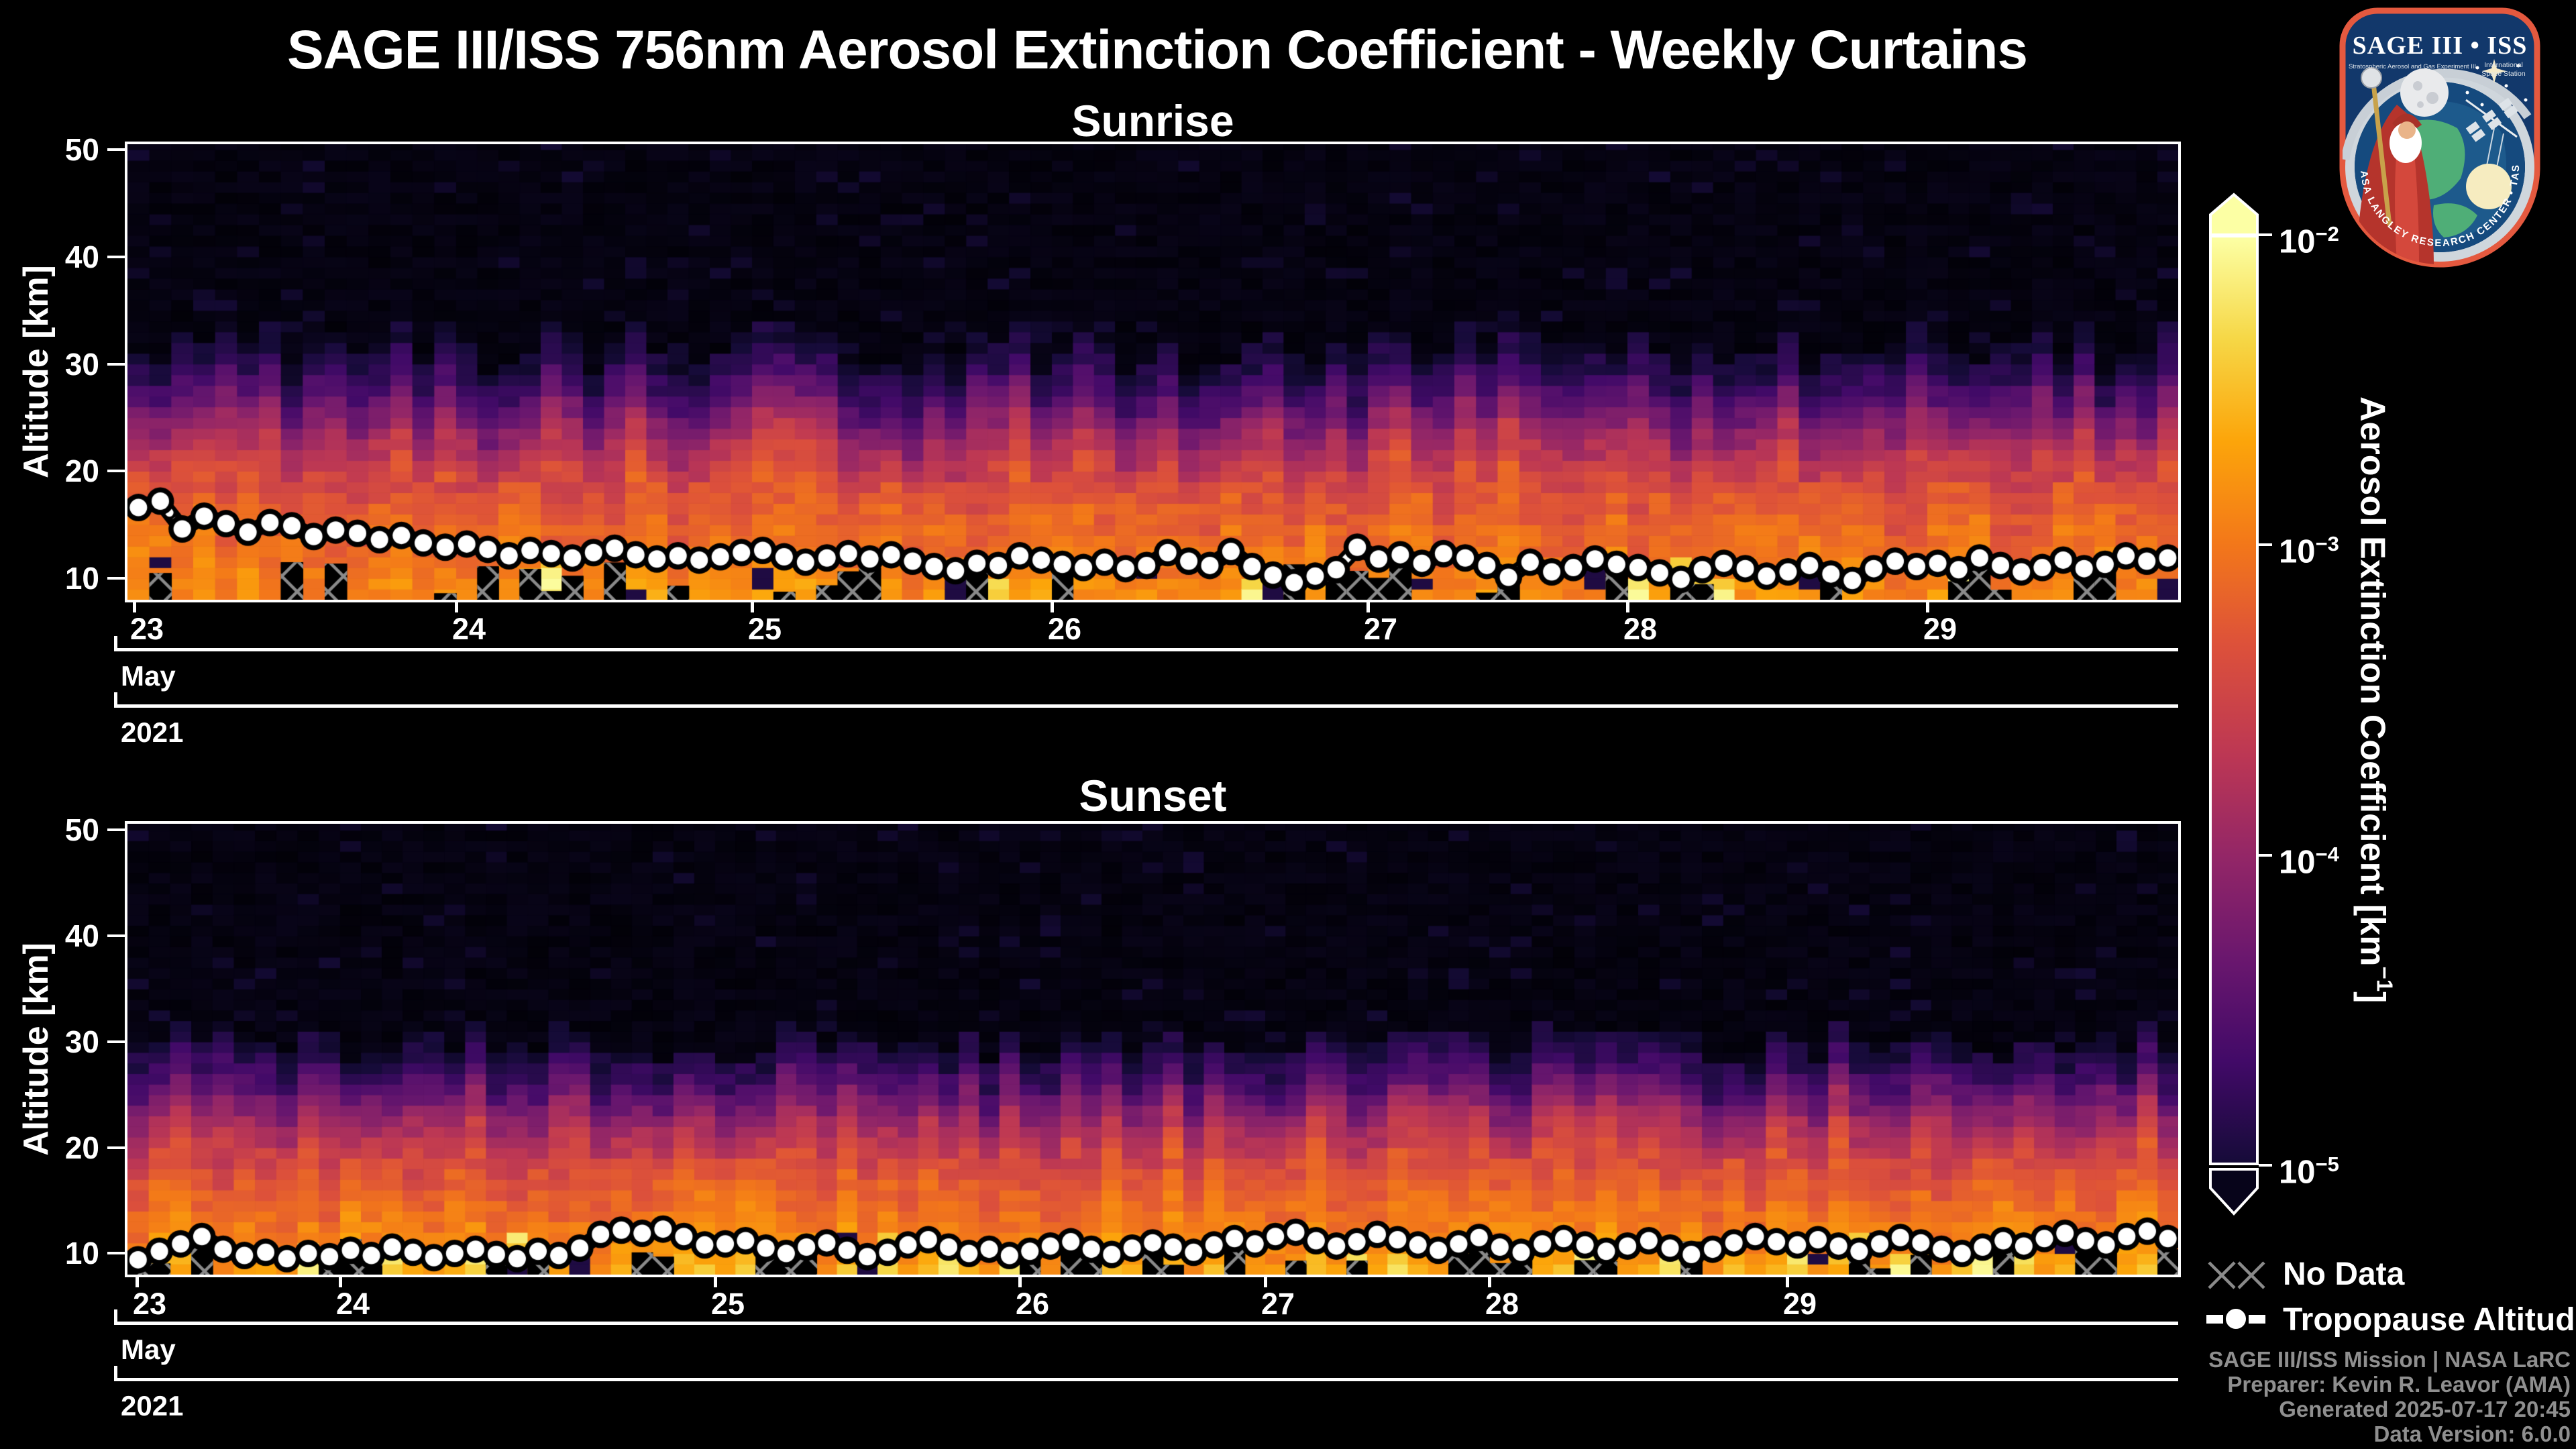  What do you see at coordinates (2234, 700) in the screenshot?
I see `colorbar-gradient` at bounding box center [2234, 700].